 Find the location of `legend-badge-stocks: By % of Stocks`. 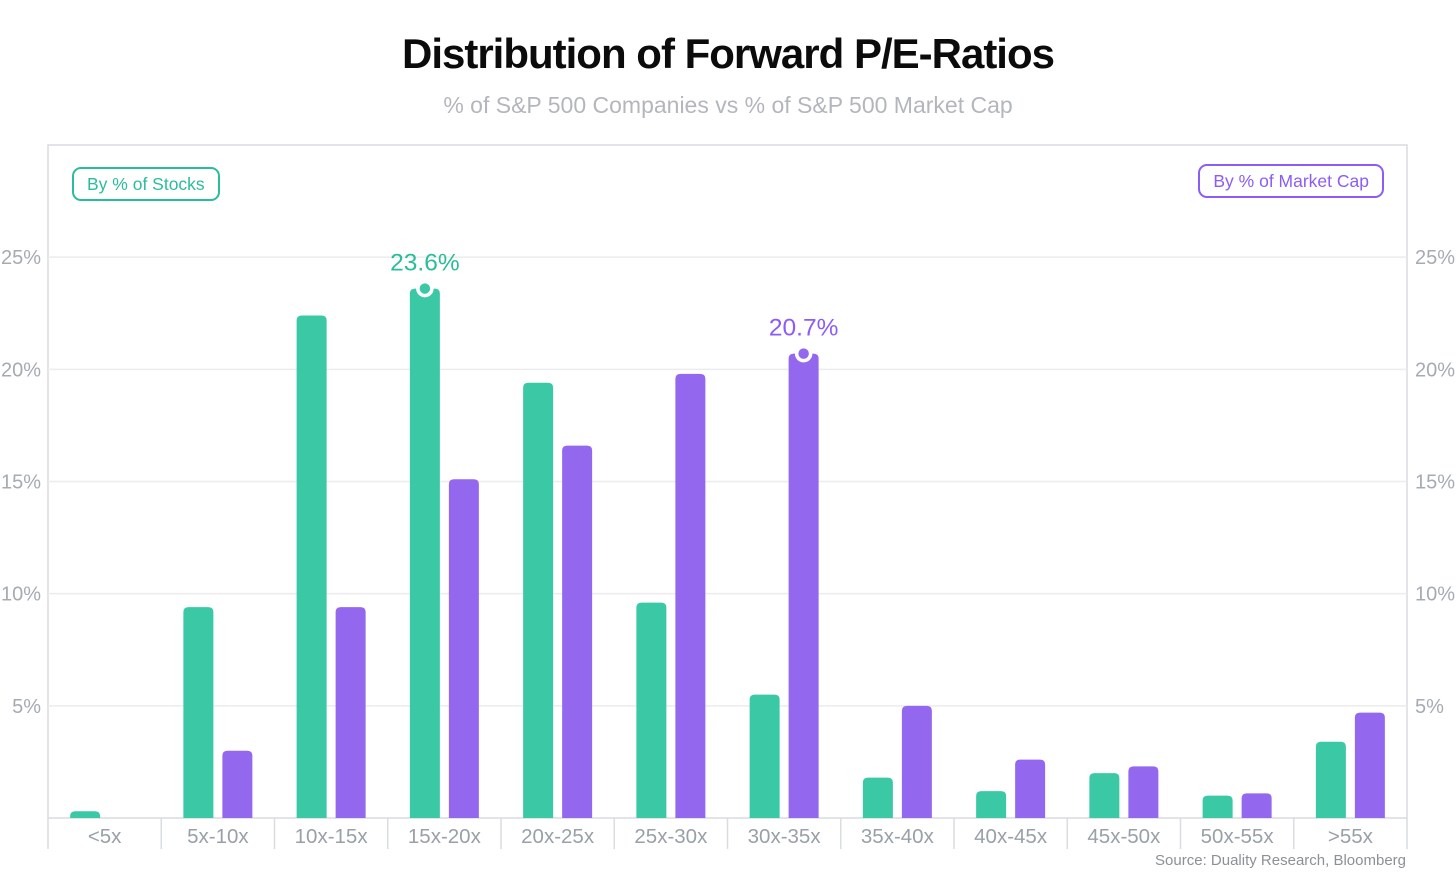

legend-badge-stocks: By % of Stocks is located at coordinates (146, 184).